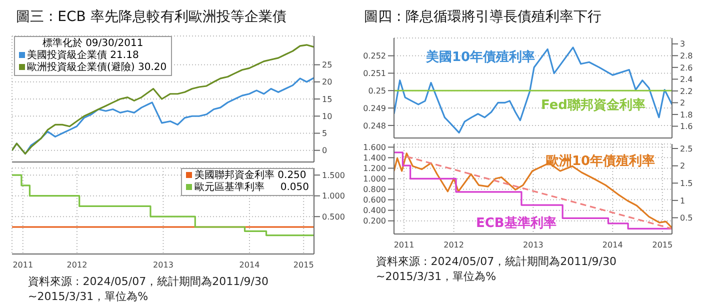 Image resolution: width=725 pixels, height=302 pixels. What do you see at coordinates (250, 176) in the screenshot?
I see `legend-label: 美國聯邦資金利率 0.250` at bounding box center [250, 176].